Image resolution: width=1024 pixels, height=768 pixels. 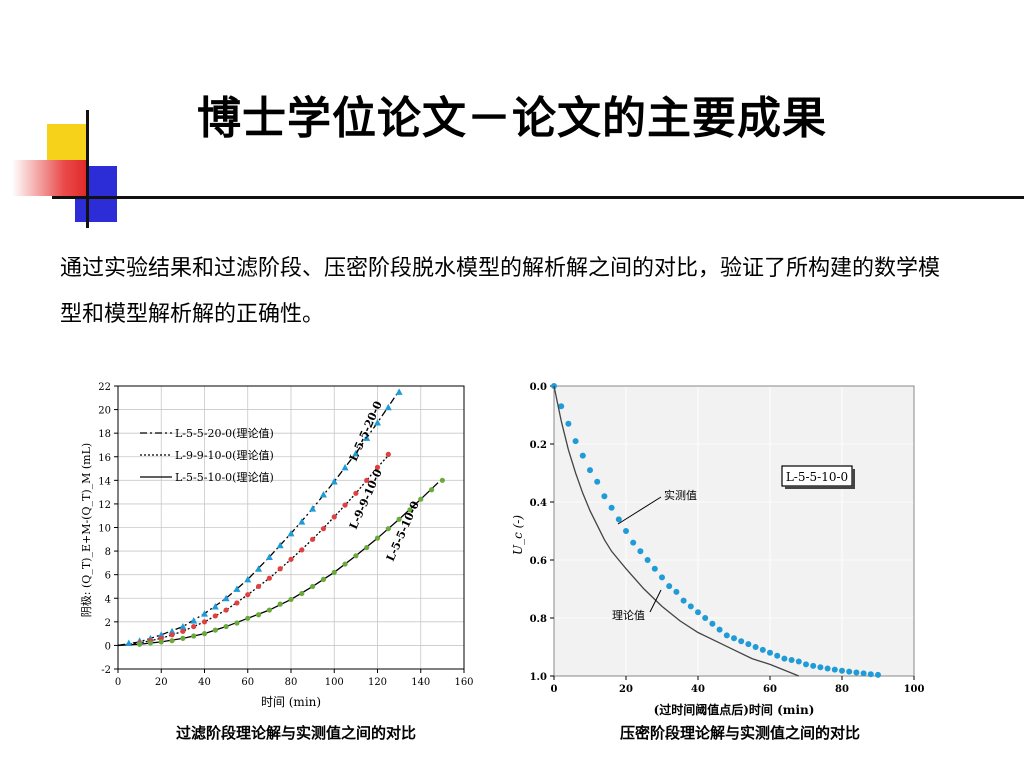 I want to click on decor-horizontal-rule, so click(x=538, y=197).